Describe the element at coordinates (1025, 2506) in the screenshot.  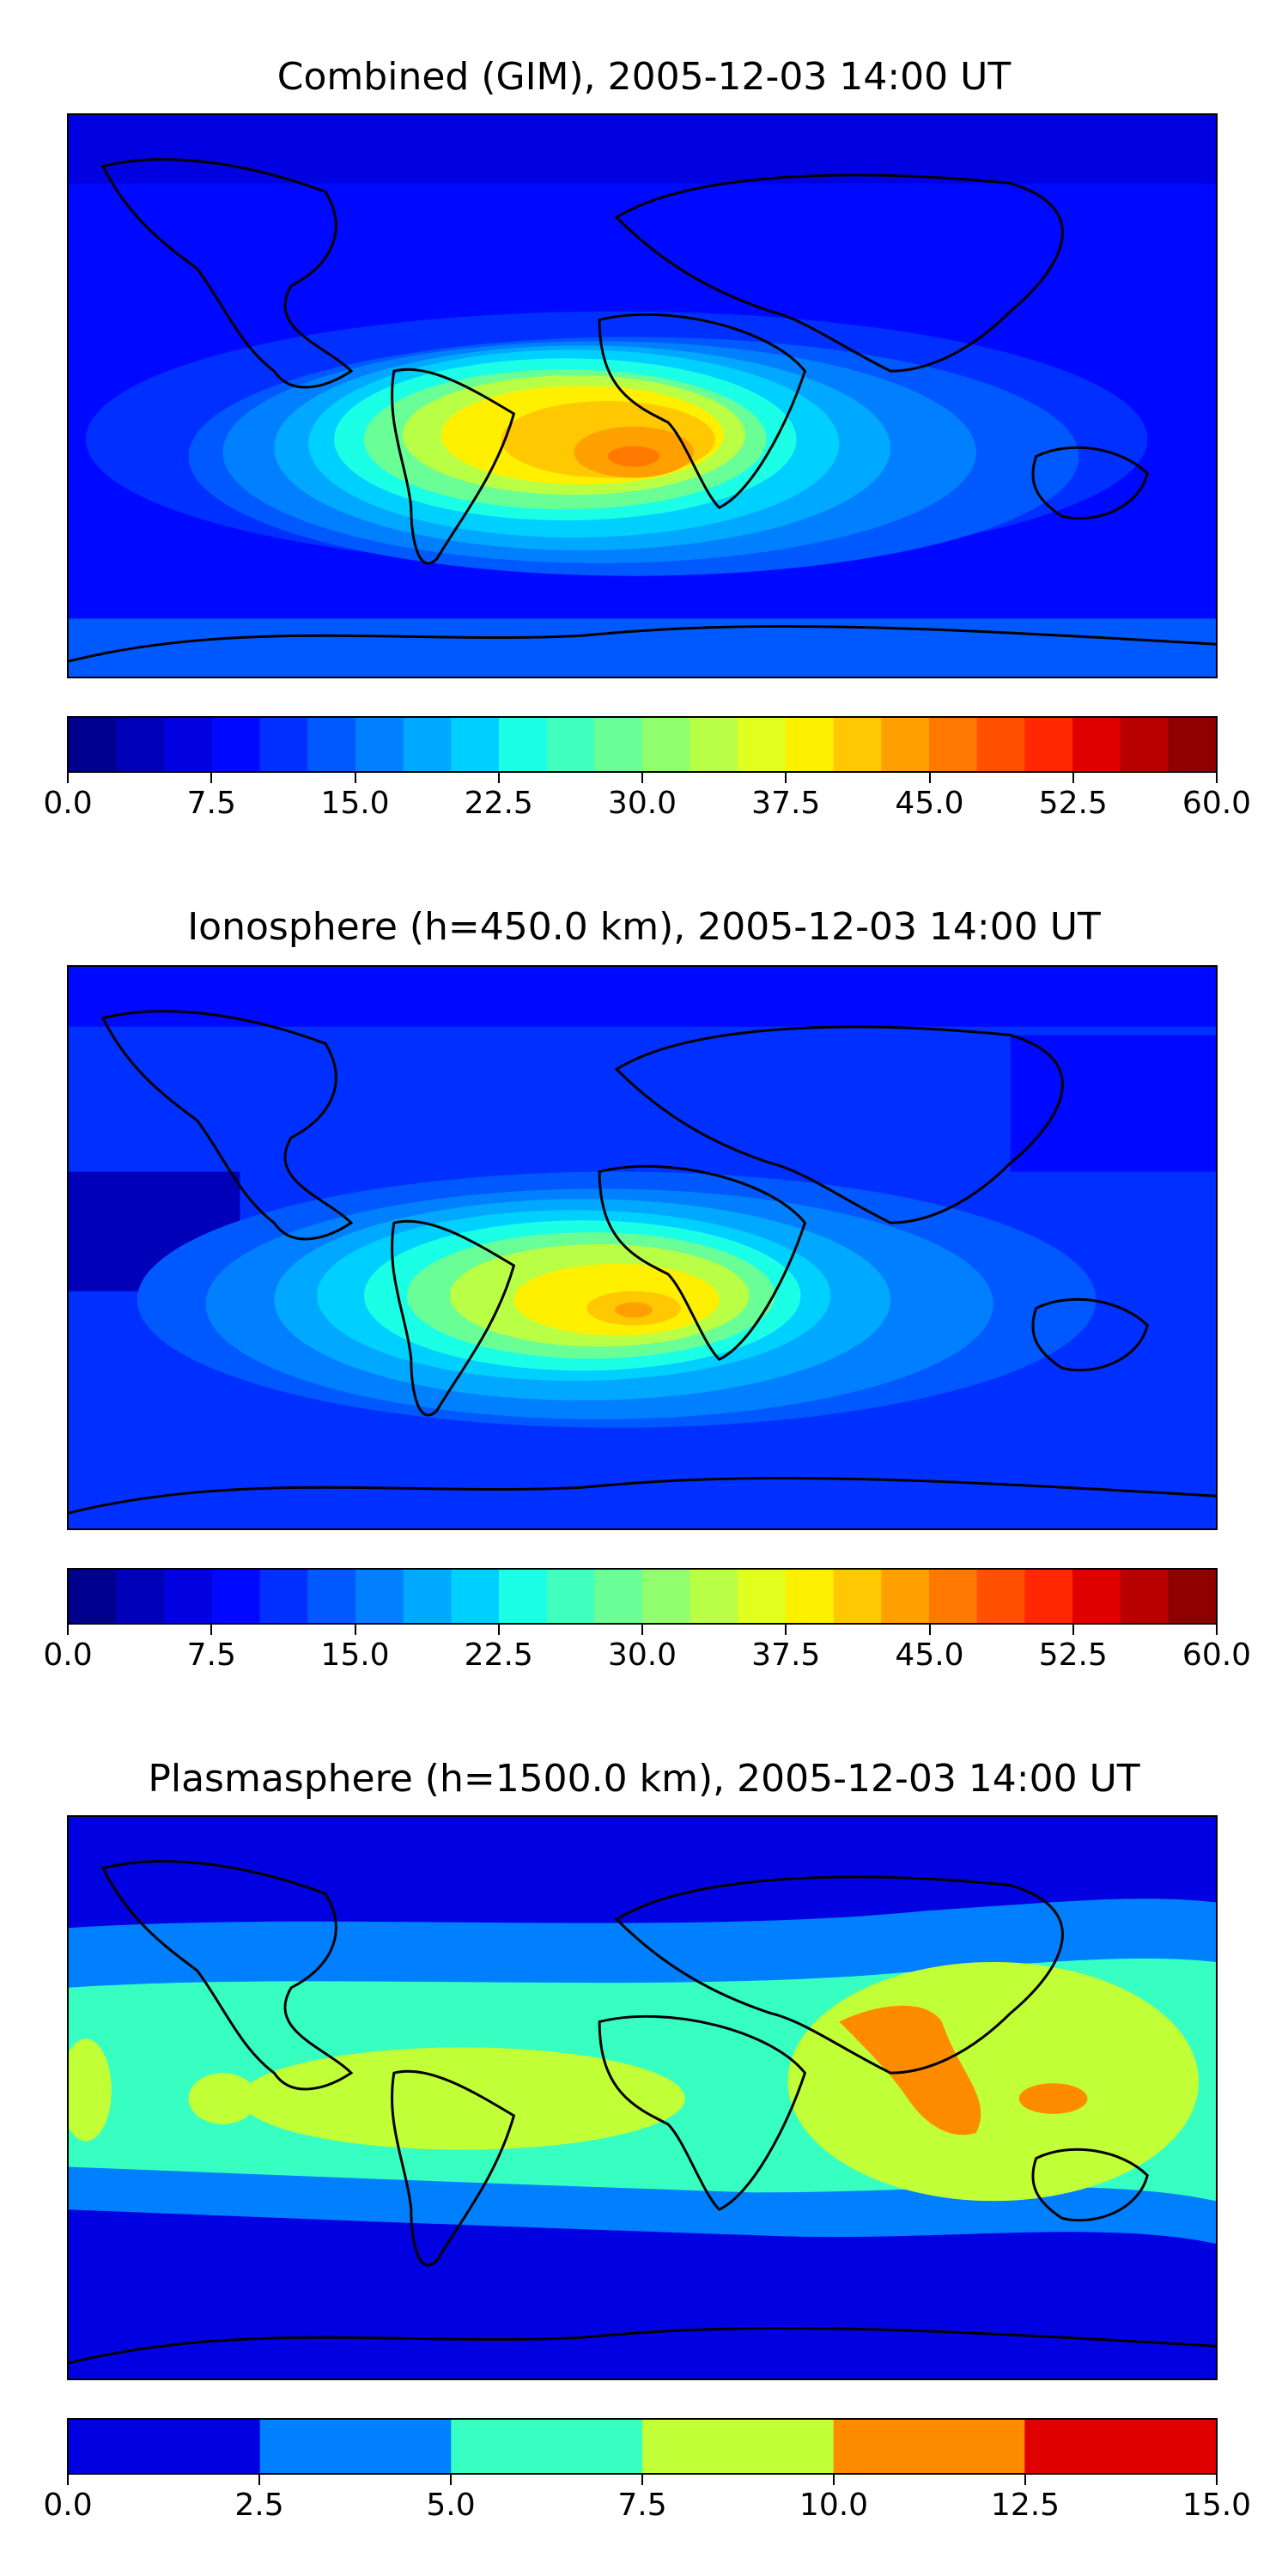
I see `colorbar-tick-label: 12.5` at that location.